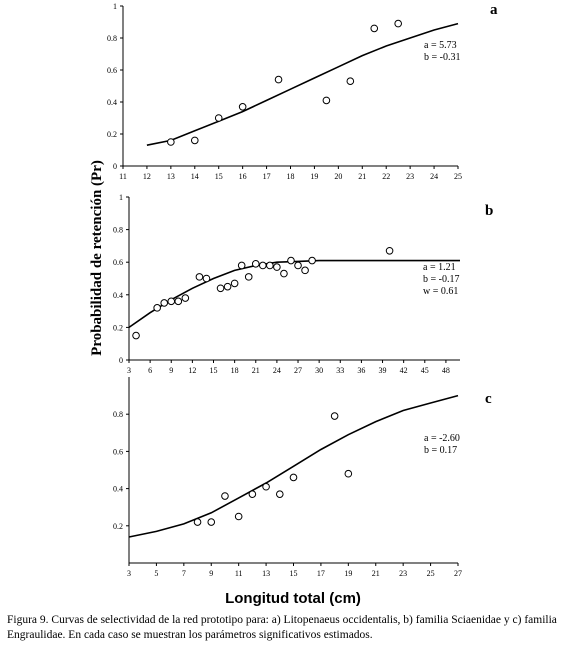 Image resolution: width=575 pixels, height=648 pixels. Describe the element at coordinates (239, 573) in the screenshot. I see `x-tick-label-c: 11` at that location.